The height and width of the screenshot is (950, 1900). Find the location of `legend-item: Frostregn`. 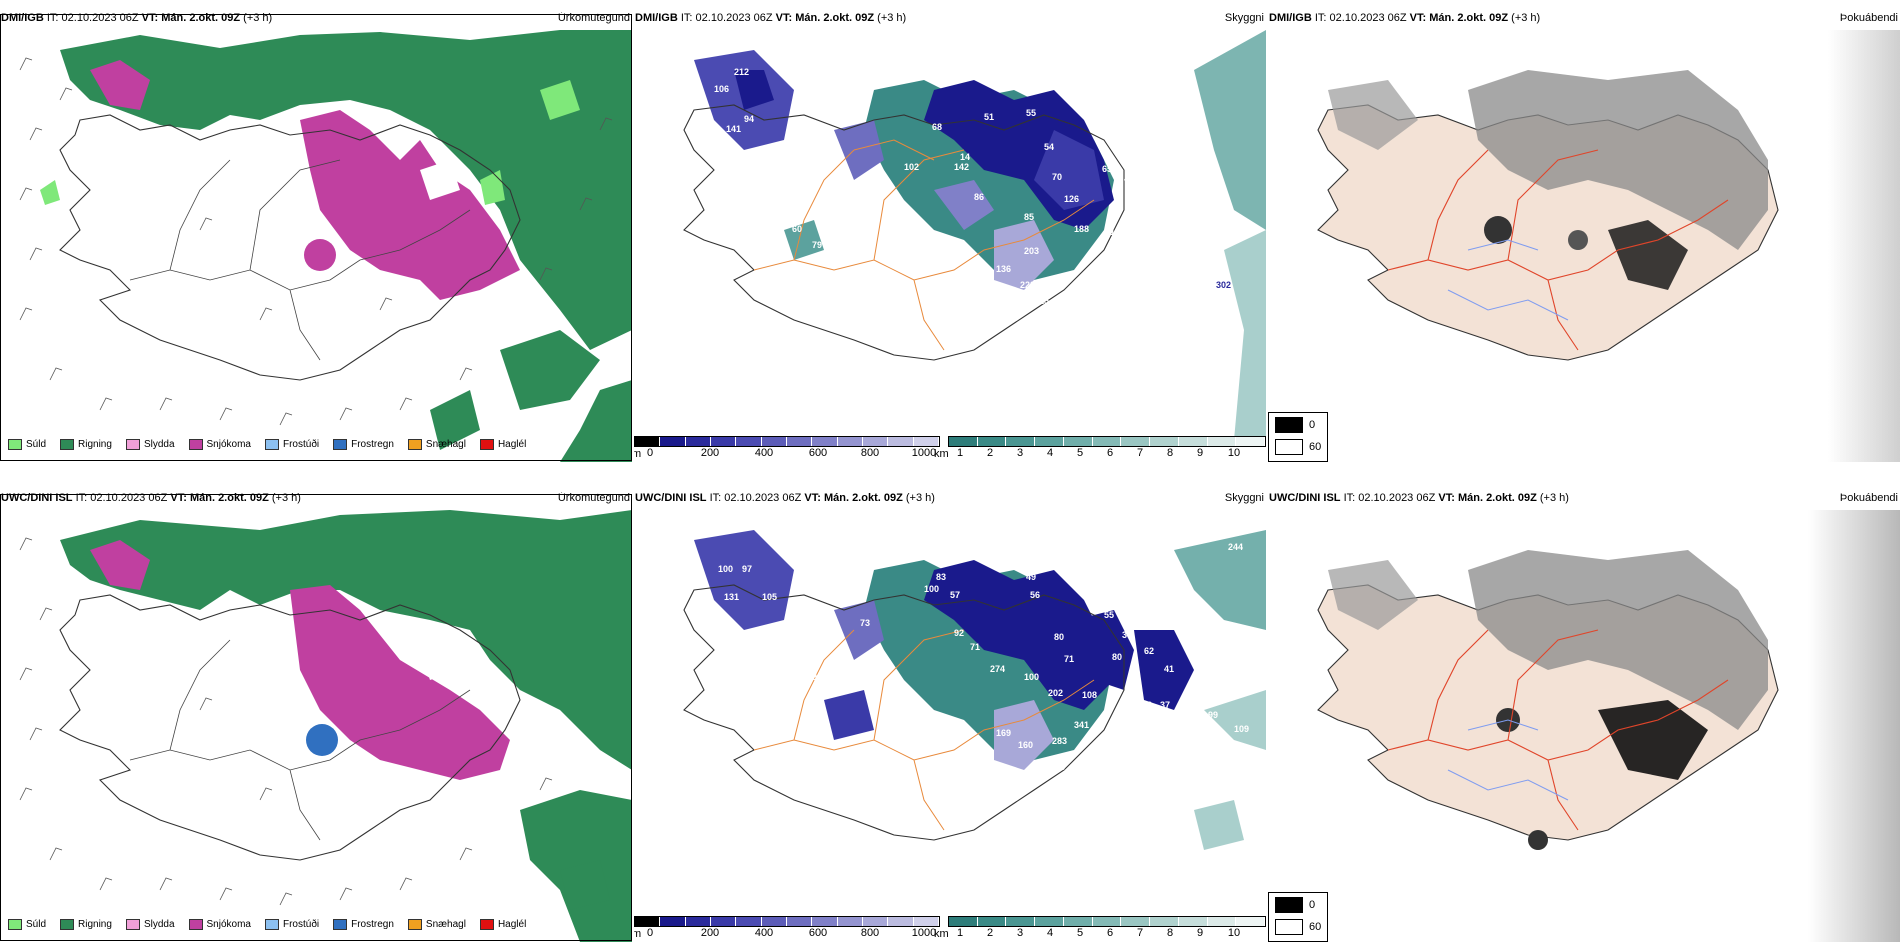

legend-item: Frostregn is located at coordinates (363, 444).